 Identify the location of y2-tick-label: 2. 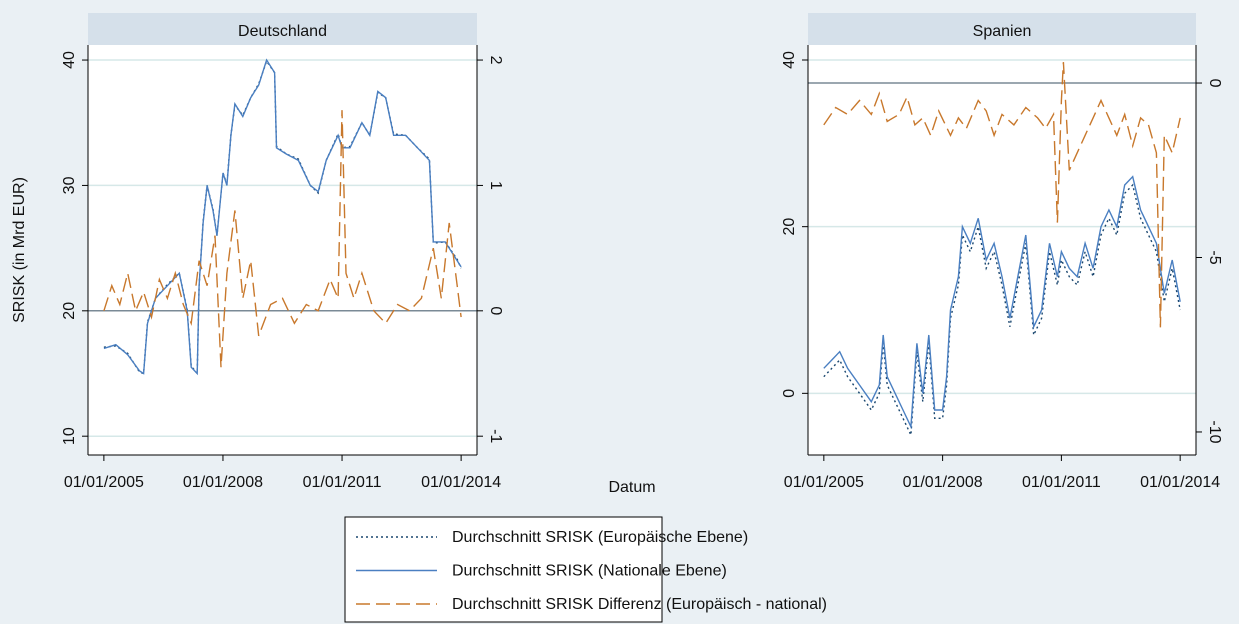
(495, 60).